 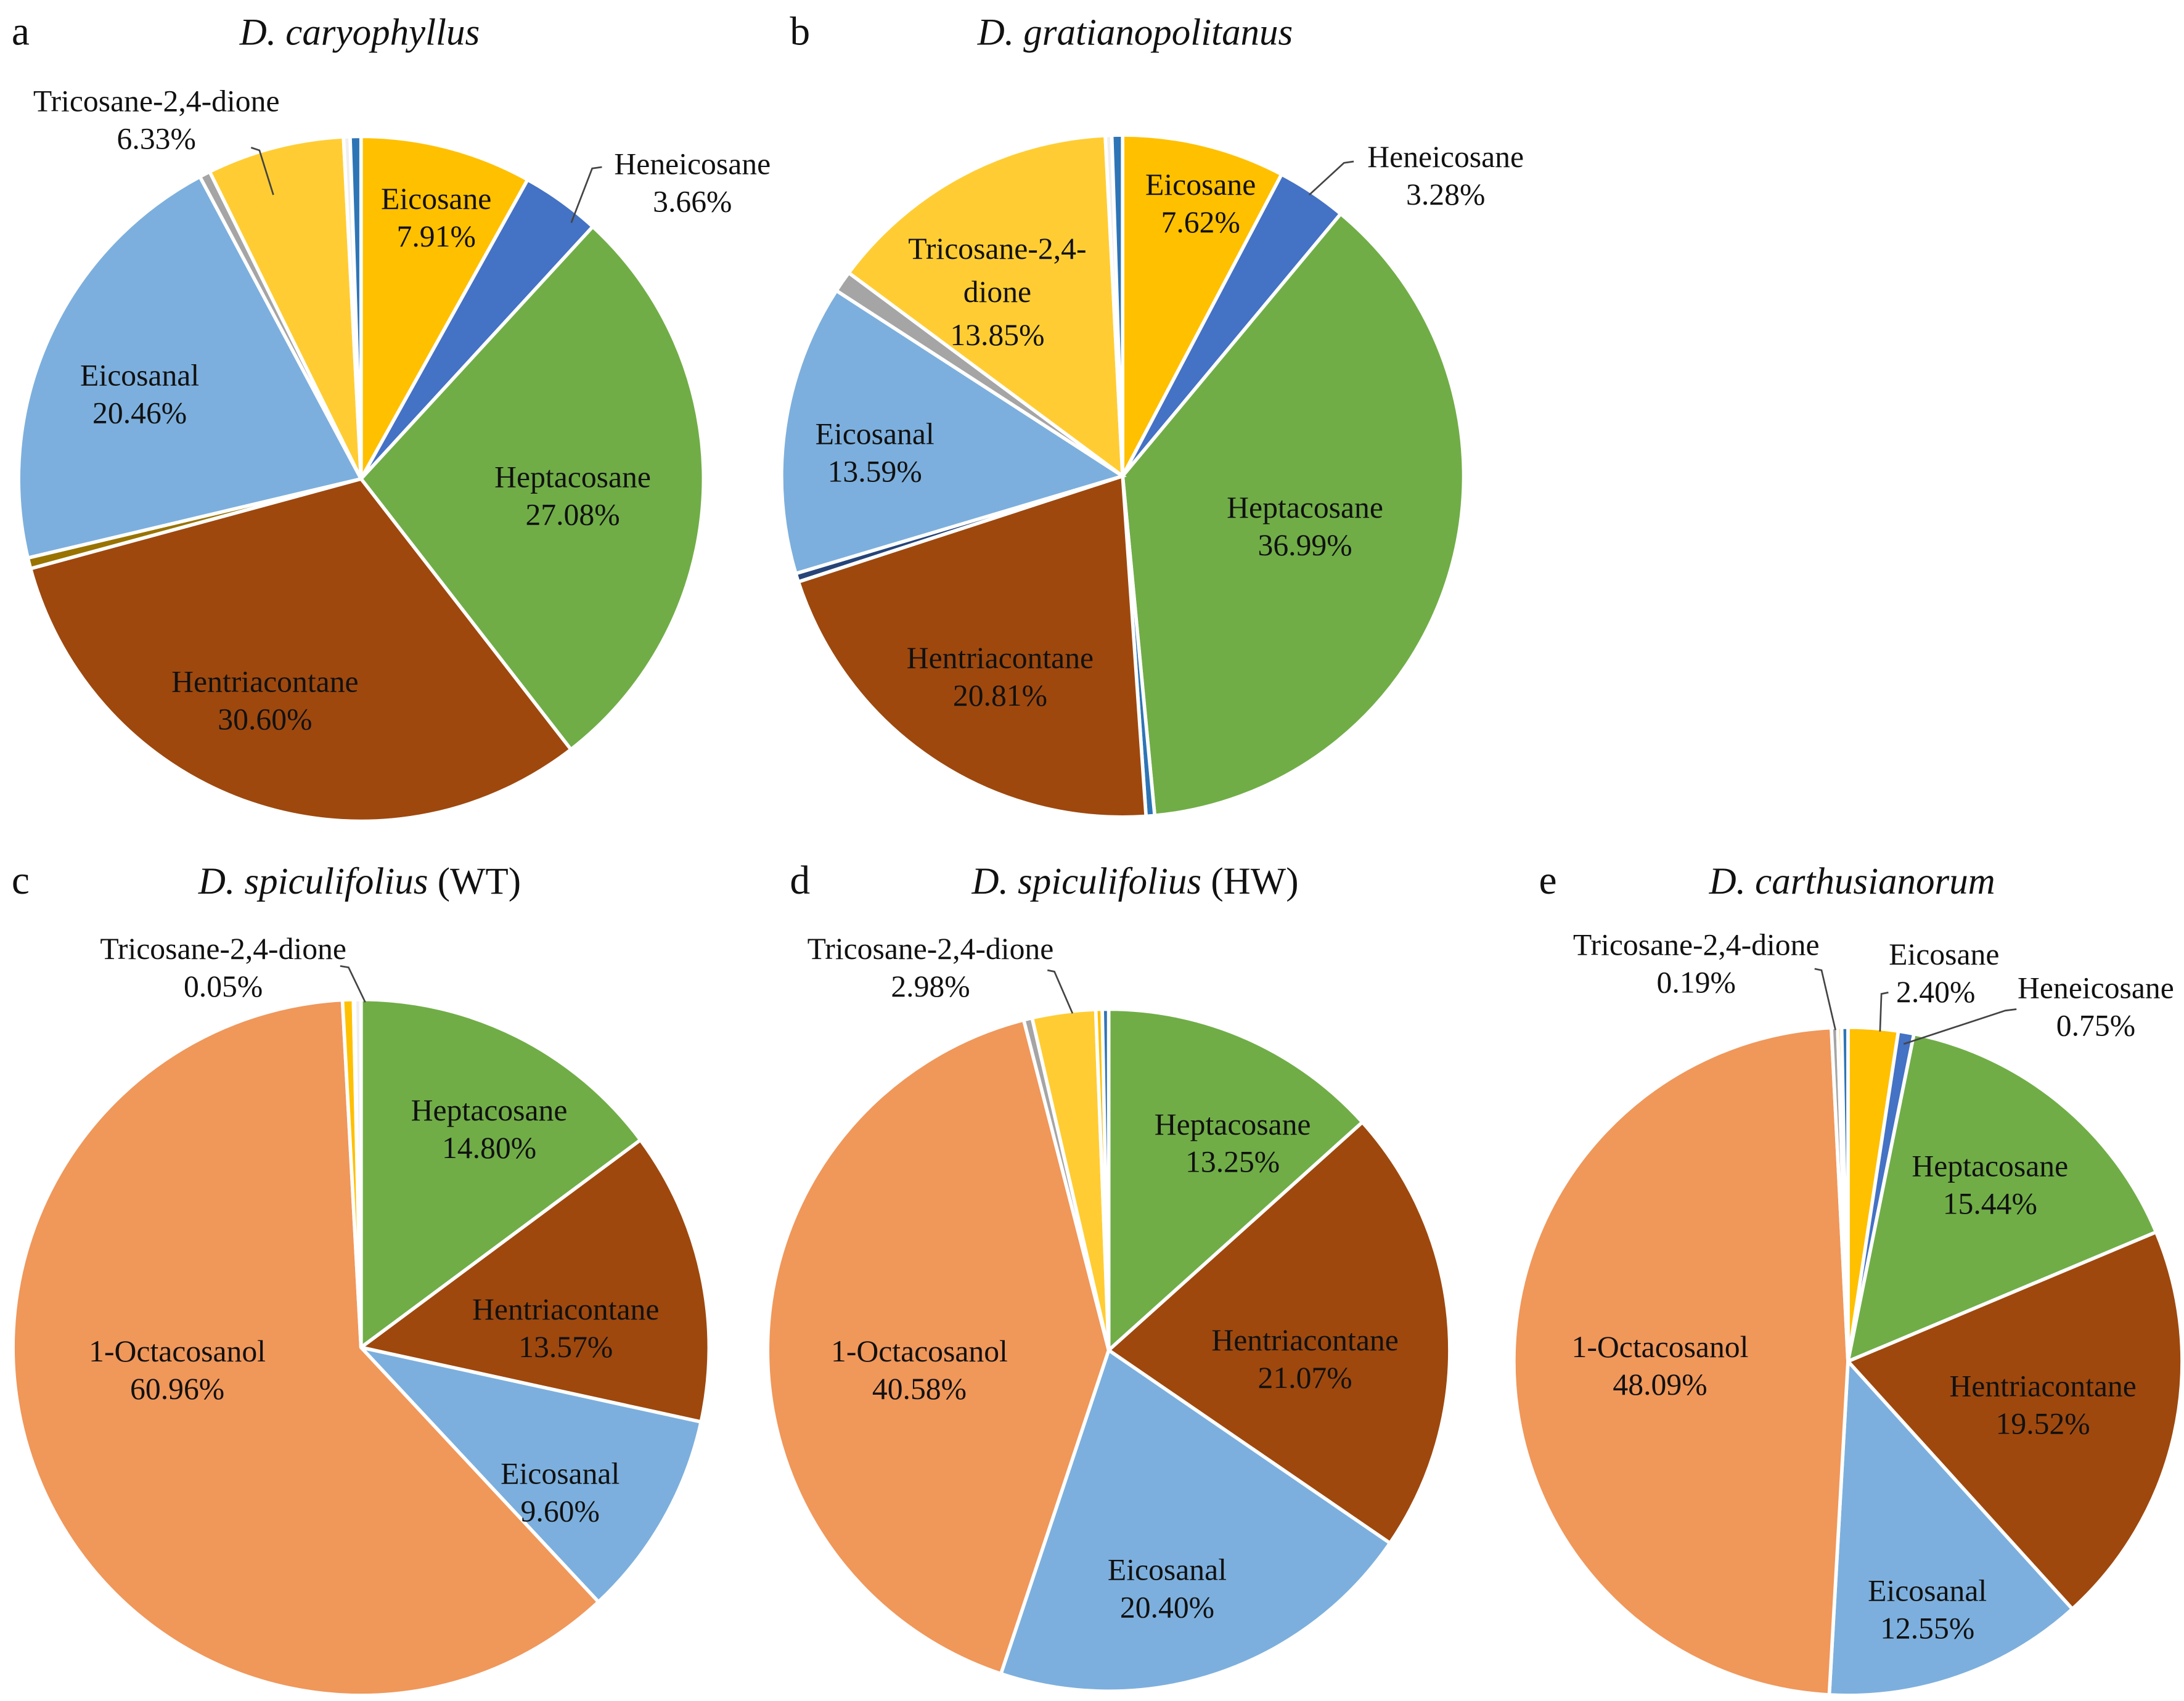 What do you see at coordinates (1305, 1378) in the screenshot?
I see `slice-value: 21.07%` at bounding box center [1305, 1378].